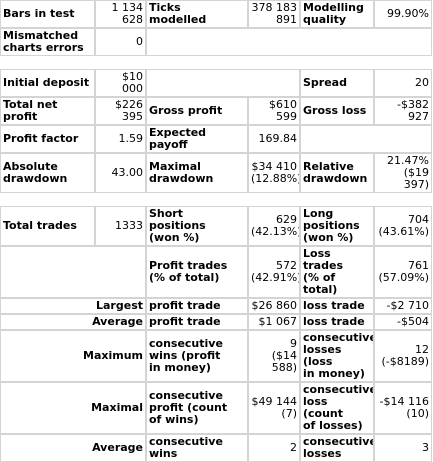 The width and height of the screenshot is (433, 462). I want to click on short-positions-label: Short positions (won %), so click(197, 226).